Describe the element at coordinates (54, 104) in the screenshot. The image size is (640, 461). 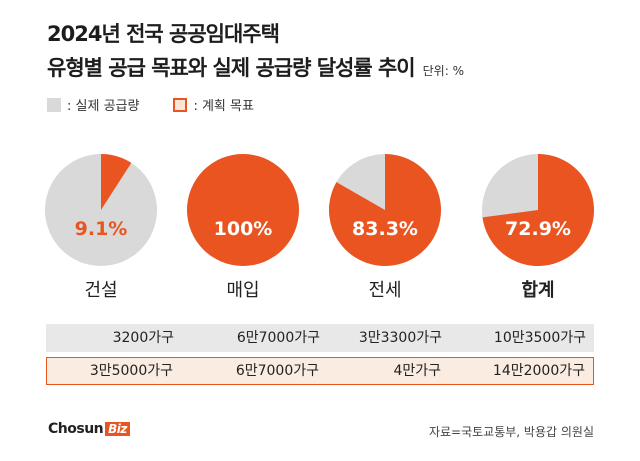
I see `legend-swatch-actual` at that location.